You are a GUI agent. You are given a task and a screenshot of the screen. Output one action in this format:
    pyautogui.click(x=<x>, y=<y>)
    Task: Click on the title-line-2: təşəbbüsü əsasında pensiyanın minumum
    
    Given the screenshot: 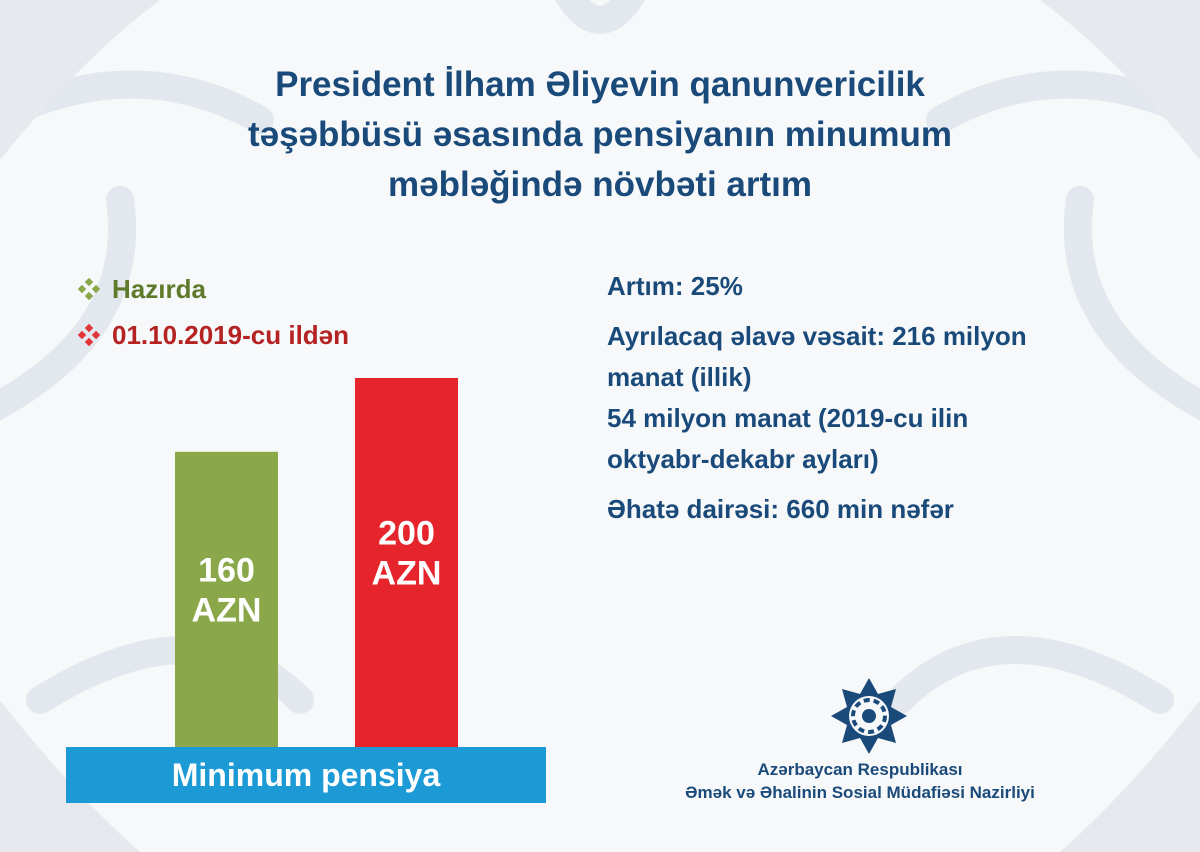 What is the action you would take?
    pyautogui.click(x=600, y=134)
    